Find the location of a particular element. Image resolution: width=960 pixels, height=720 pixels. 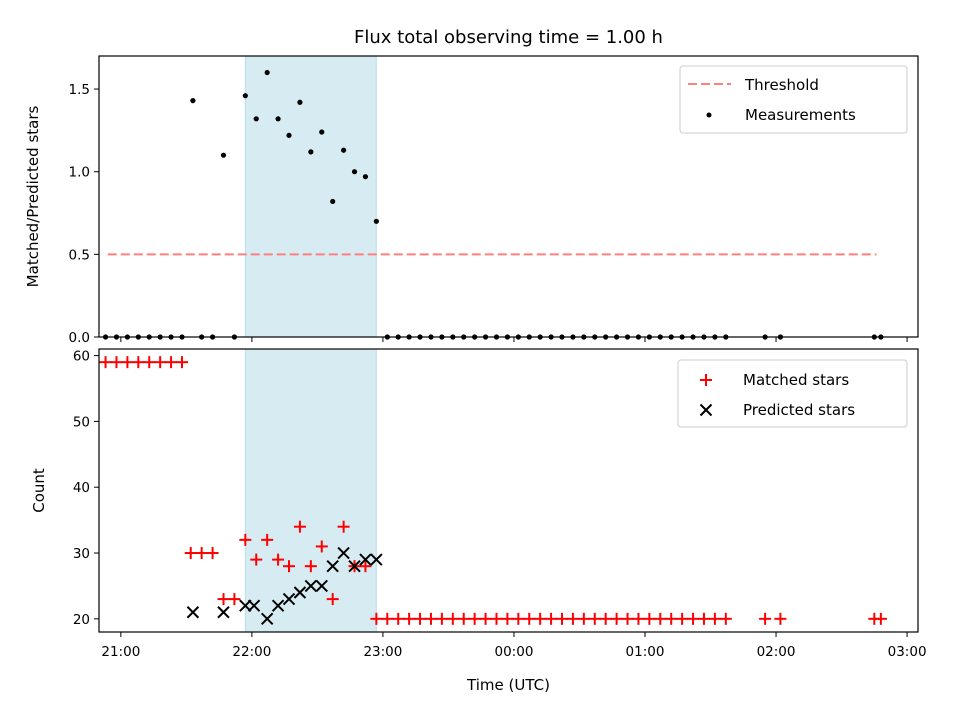

bottom-x-tick-label: 03:00 is located at coordinates (907, 652).